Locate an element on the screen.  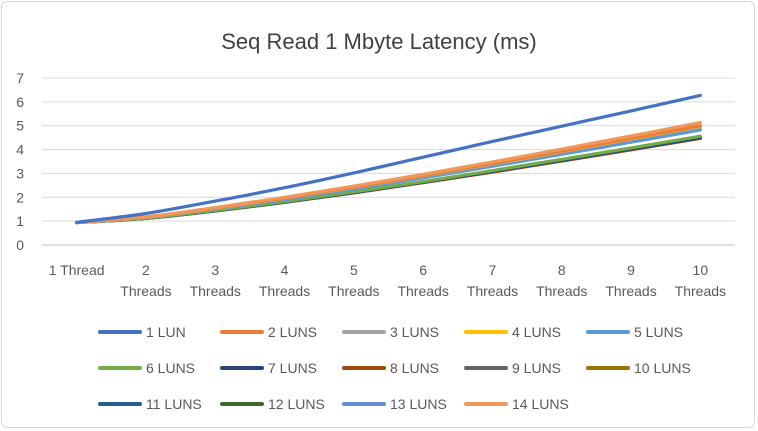
y-tick-label: 7 is located at coordinates (20, 78).